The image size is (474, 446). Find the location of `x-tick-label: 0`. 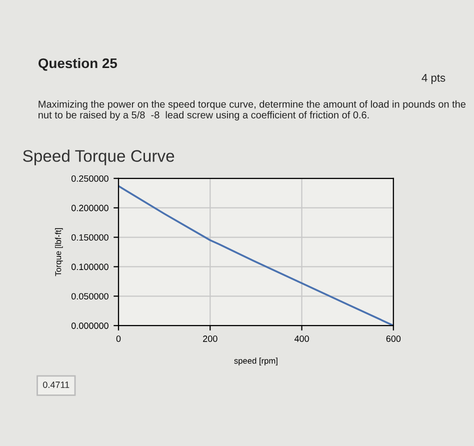

x-tick-label: 0 is located at coordinates (118, 339).